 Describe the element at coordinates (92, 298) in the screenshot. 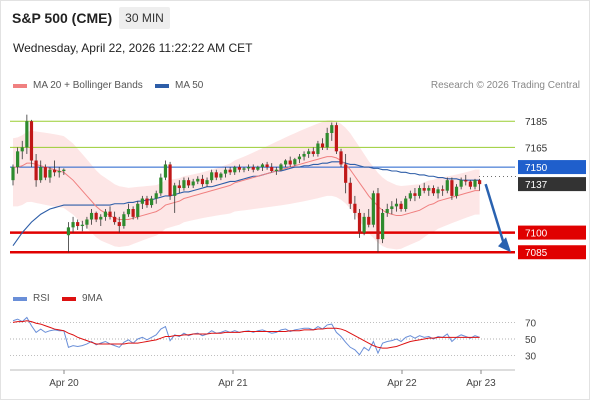

I see `legend-ma9-label: 9MA` at that location.